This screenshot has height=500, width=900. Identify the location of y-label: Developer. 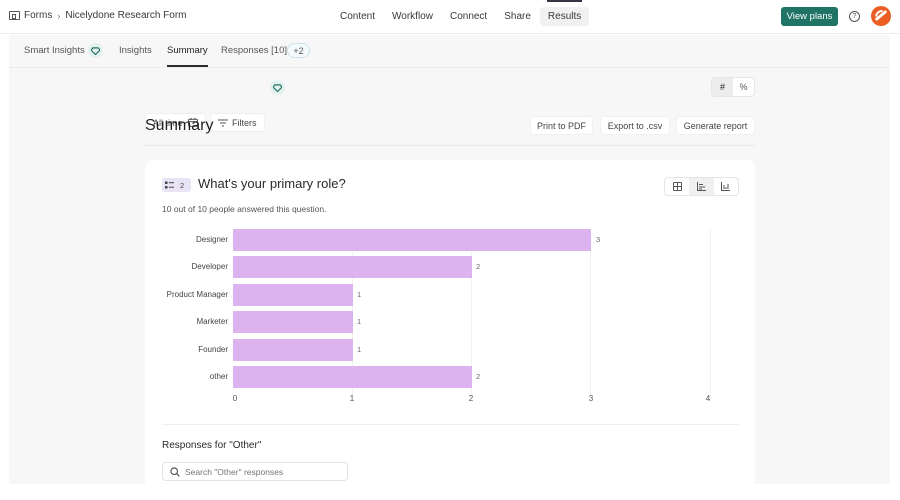
(209, 266).